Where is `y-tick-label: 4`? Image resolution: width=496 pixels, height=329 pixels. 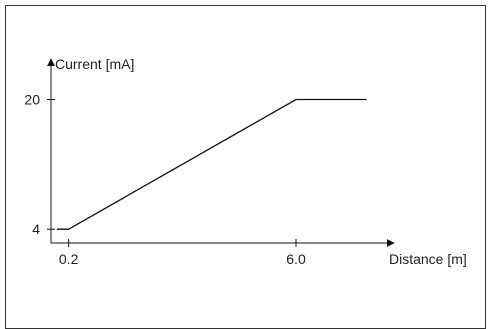 y-tick-label: 4 is located at coordinates (36, 229).